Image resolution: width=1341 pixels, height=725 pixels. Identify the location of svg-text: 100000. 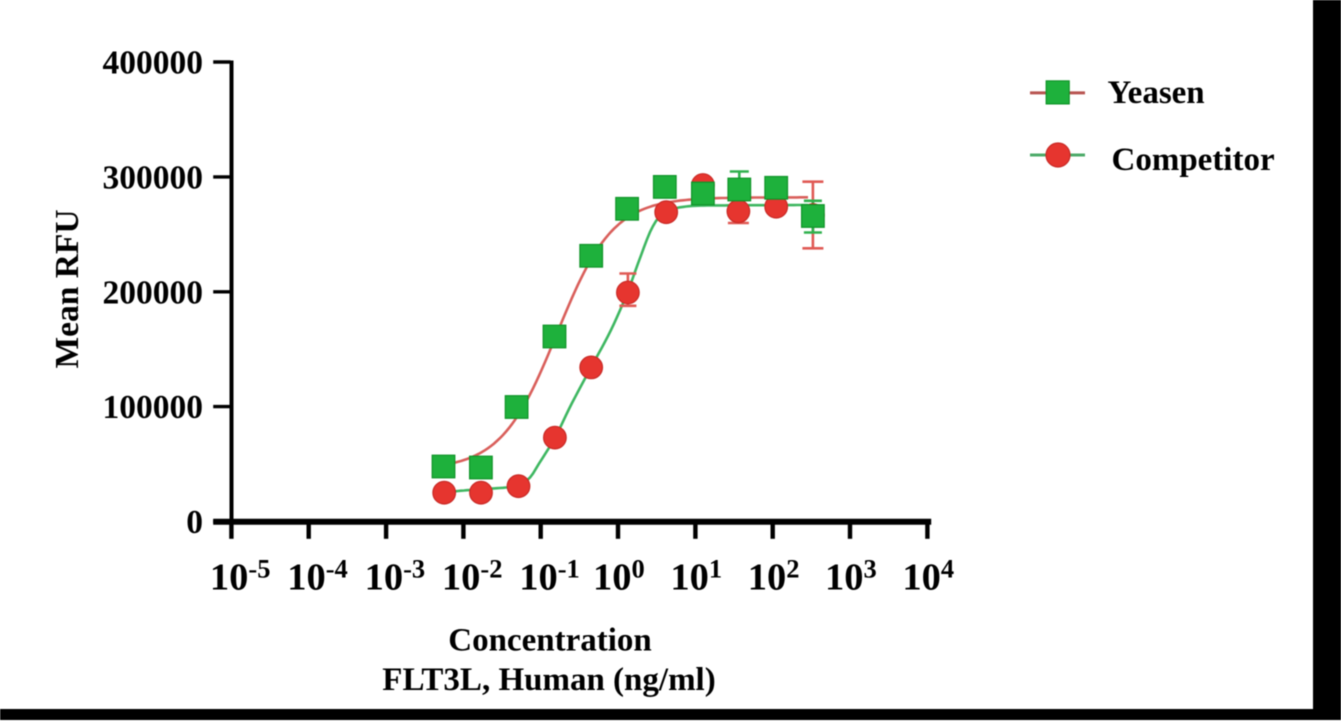
(153, 407).